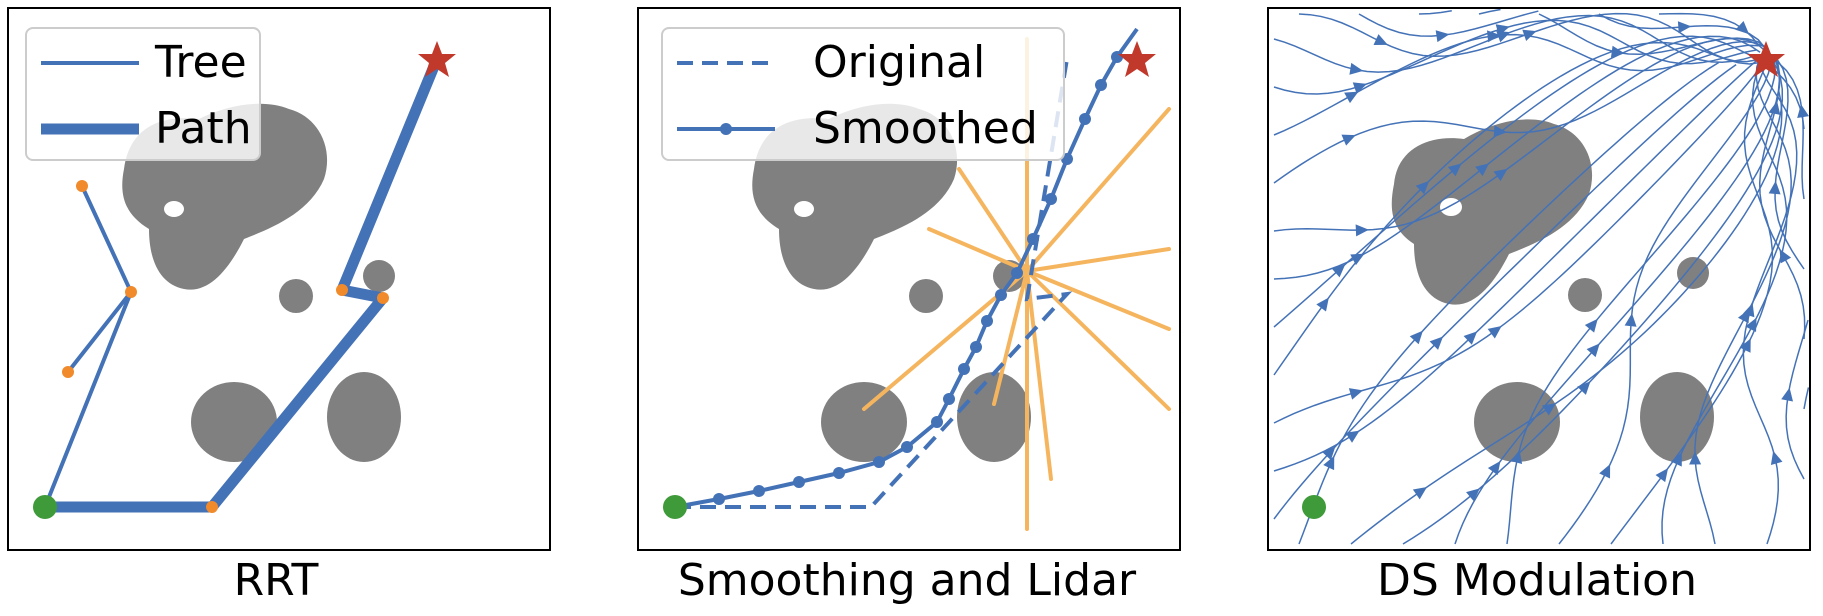  Describe the element at coordinates (863, 94) in the screenshot. I see `smoothing-legend: Original Smoothed` at that location.